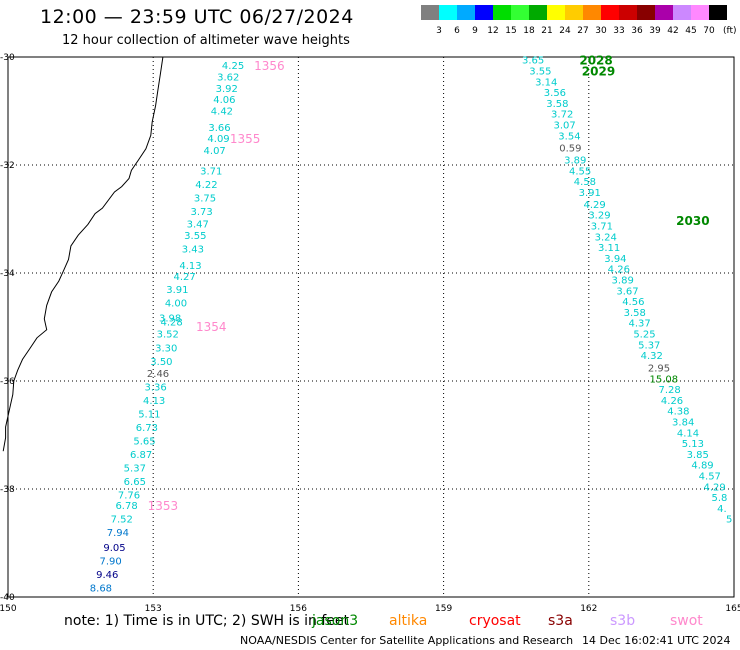 This screenshot has width=740, height=650. Describe the element at coordinates (722, 509) in the screenshot. I see `wave-height-value: 4.` at that location.